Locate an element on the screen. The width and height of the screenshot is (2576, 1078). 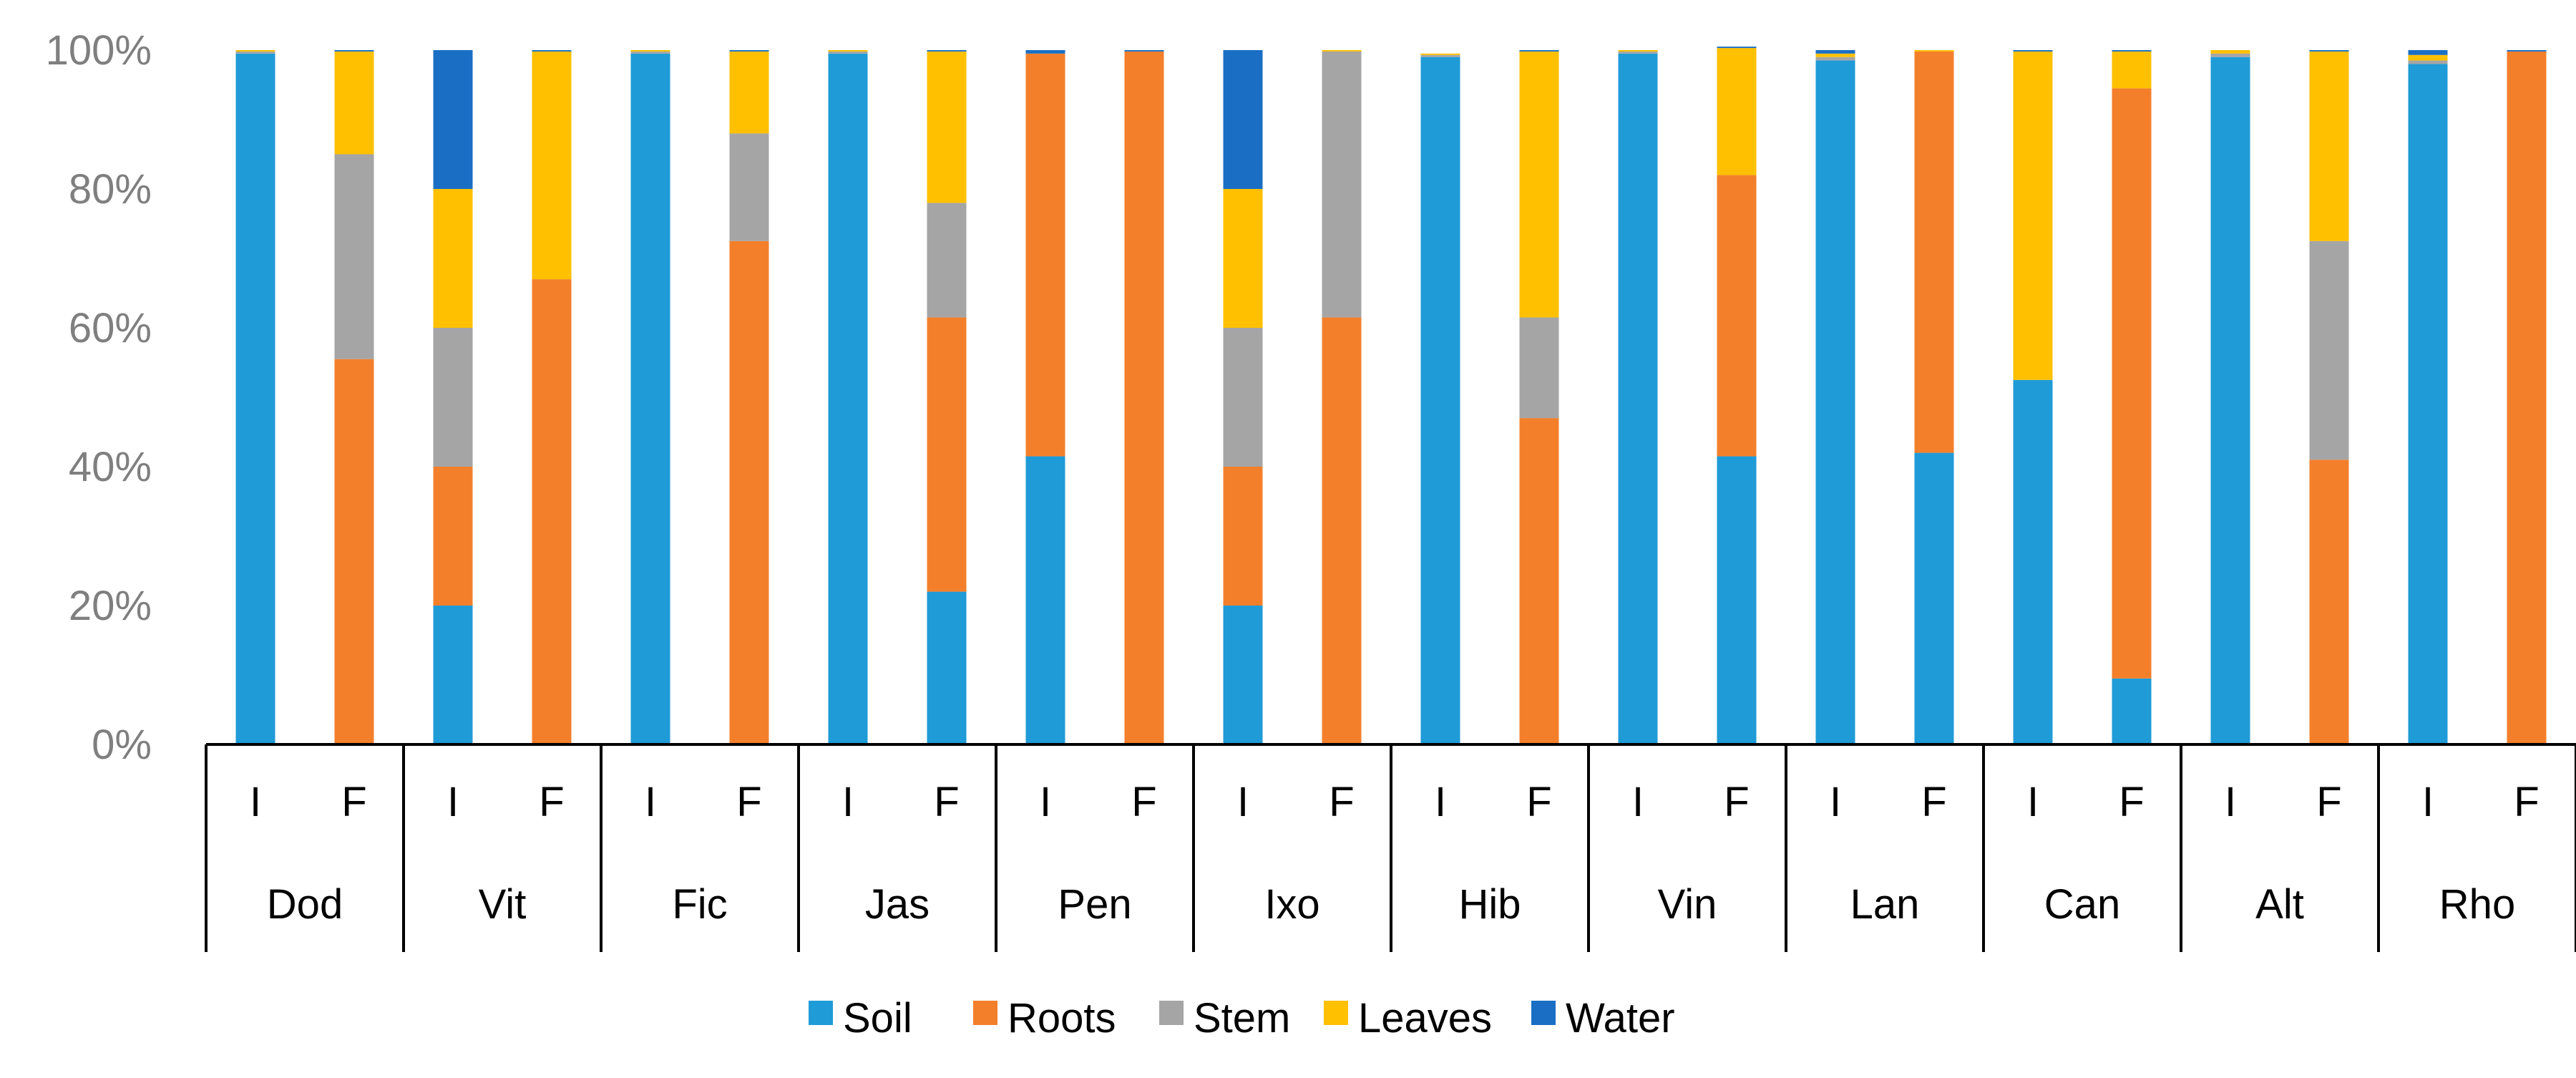
bar-segment-leaves-can-i is located at coordinates (2033, 215).